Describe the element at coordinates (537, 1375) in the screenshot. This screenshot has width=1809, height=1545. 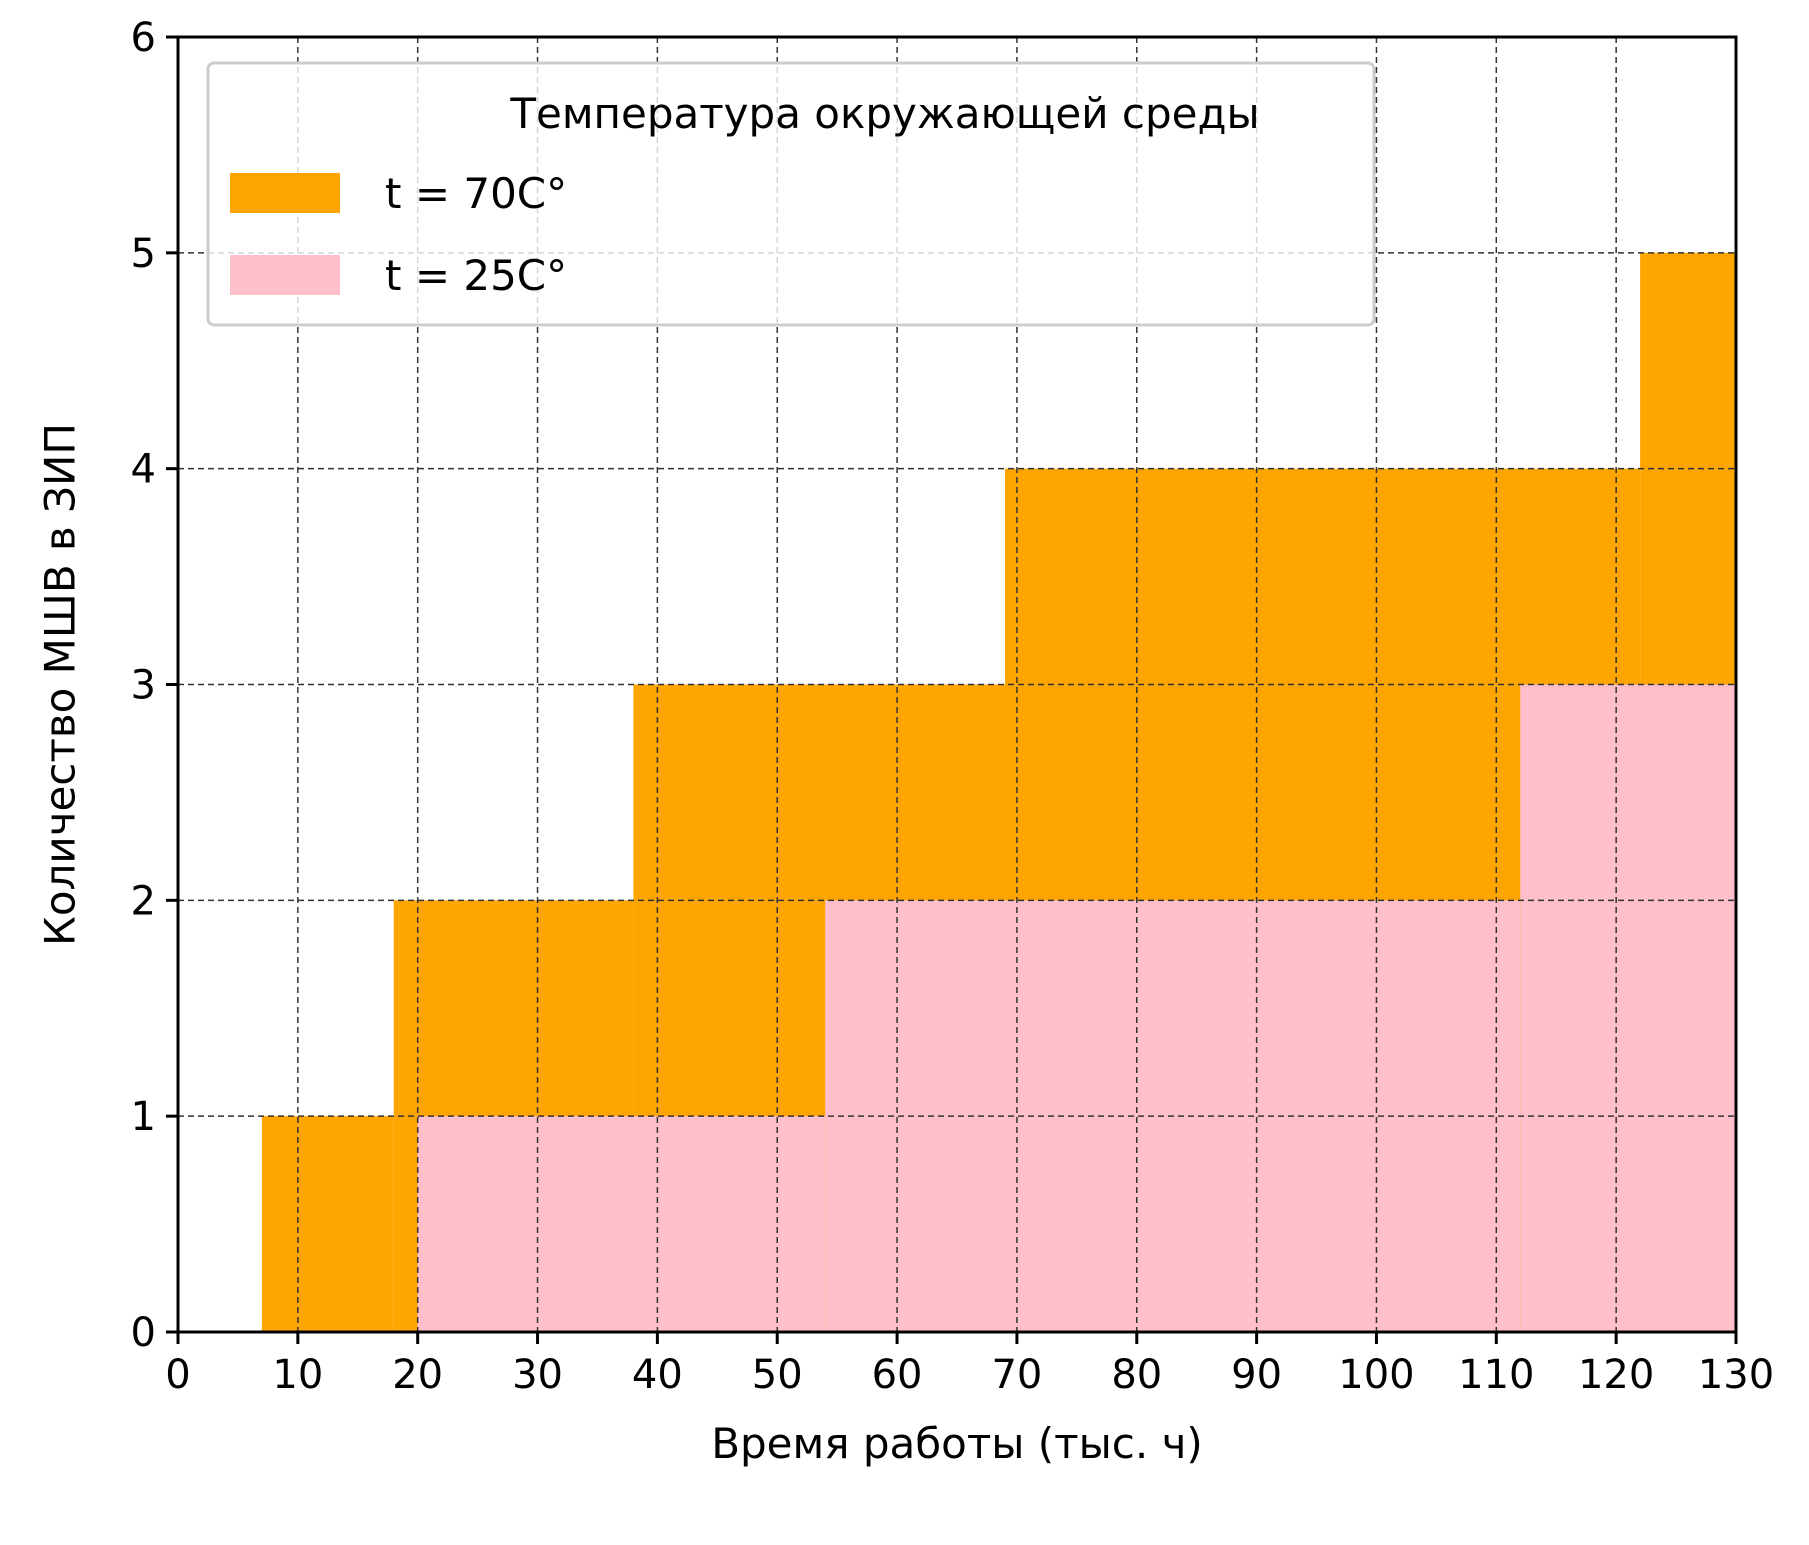
I see `x-tick-label-3: 30` at that location.